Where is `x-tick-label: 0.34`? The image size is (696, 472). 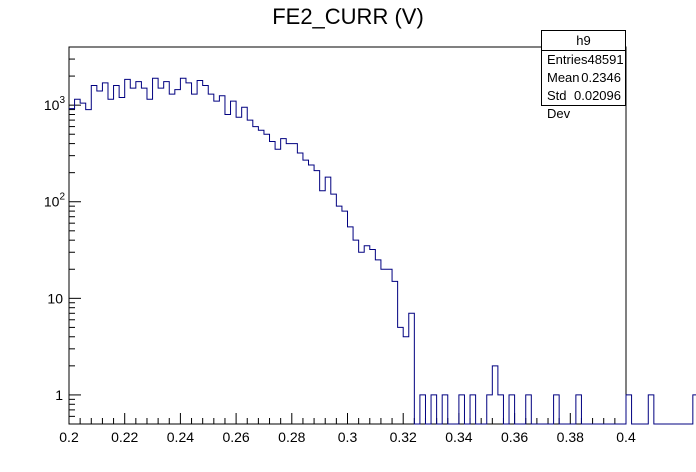
x-tick-label: 0.34 is located at coordinates (458, 437).